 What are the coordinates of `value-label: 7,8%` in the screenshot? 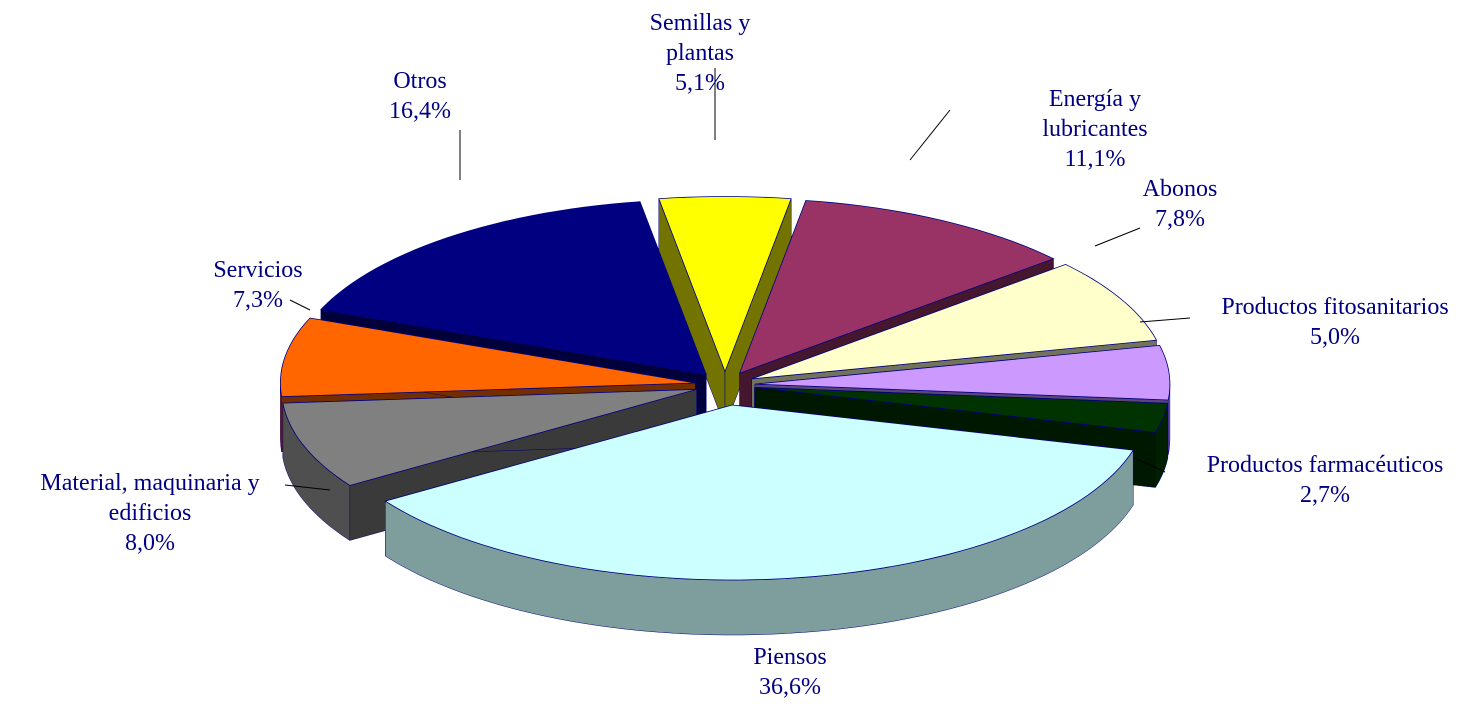 It's located at (1180, 219).